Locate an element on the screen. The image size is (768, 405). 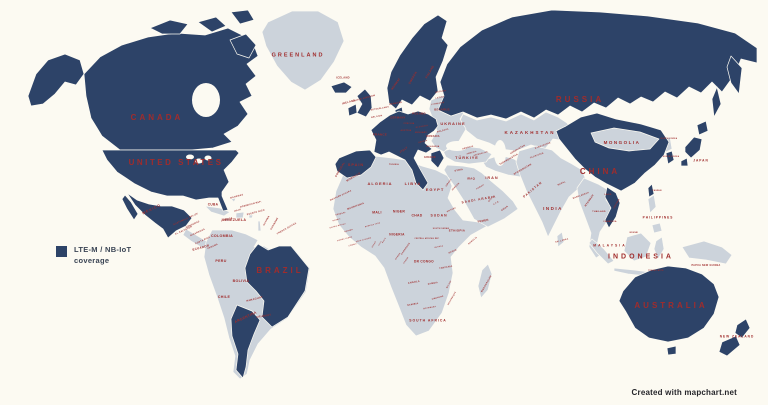
country-label: BOTSWANA is located at coordinates (430, 308).